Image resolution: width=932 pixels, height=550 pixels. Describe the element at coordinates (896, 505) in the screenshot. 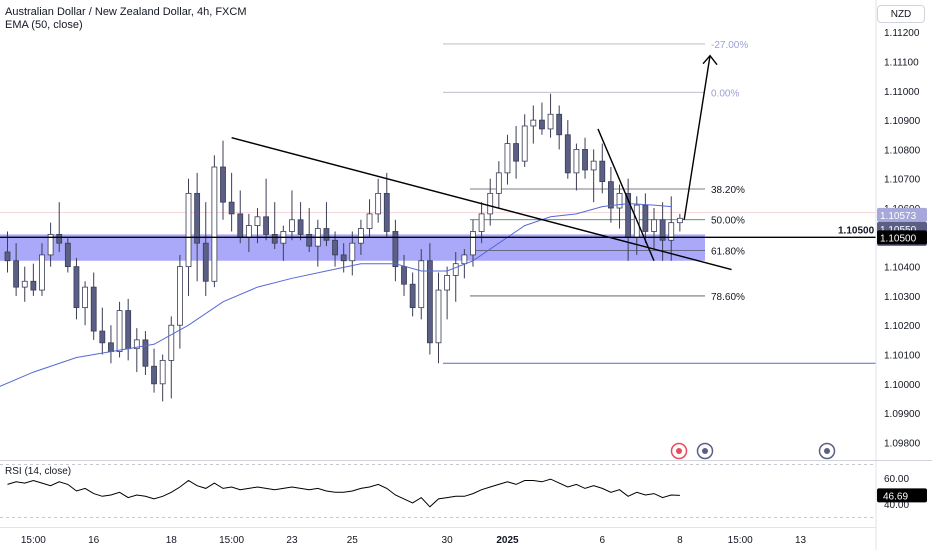

I see `rsi-tick-label: 40.00` at that location.